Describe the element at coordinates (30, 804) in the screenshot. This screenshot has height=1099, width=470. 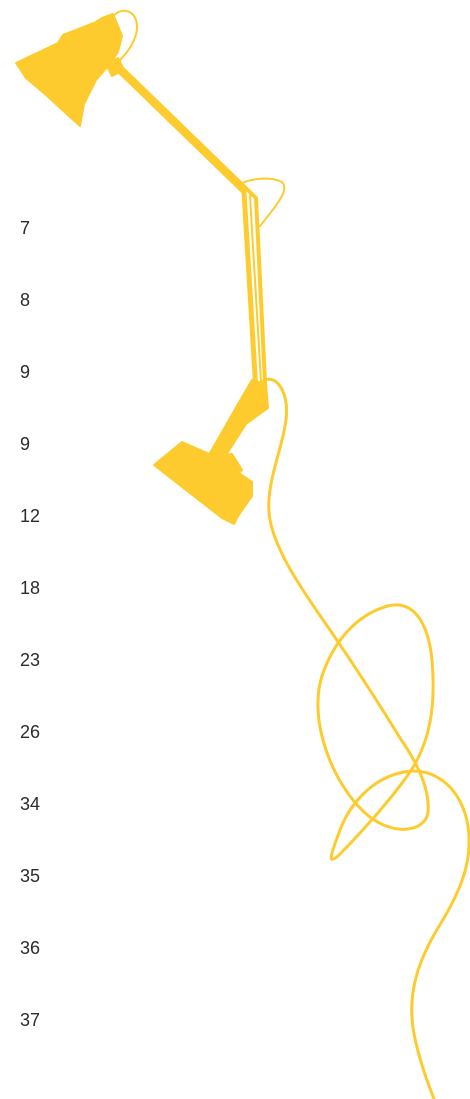
I see `list-number: 34` at that location.